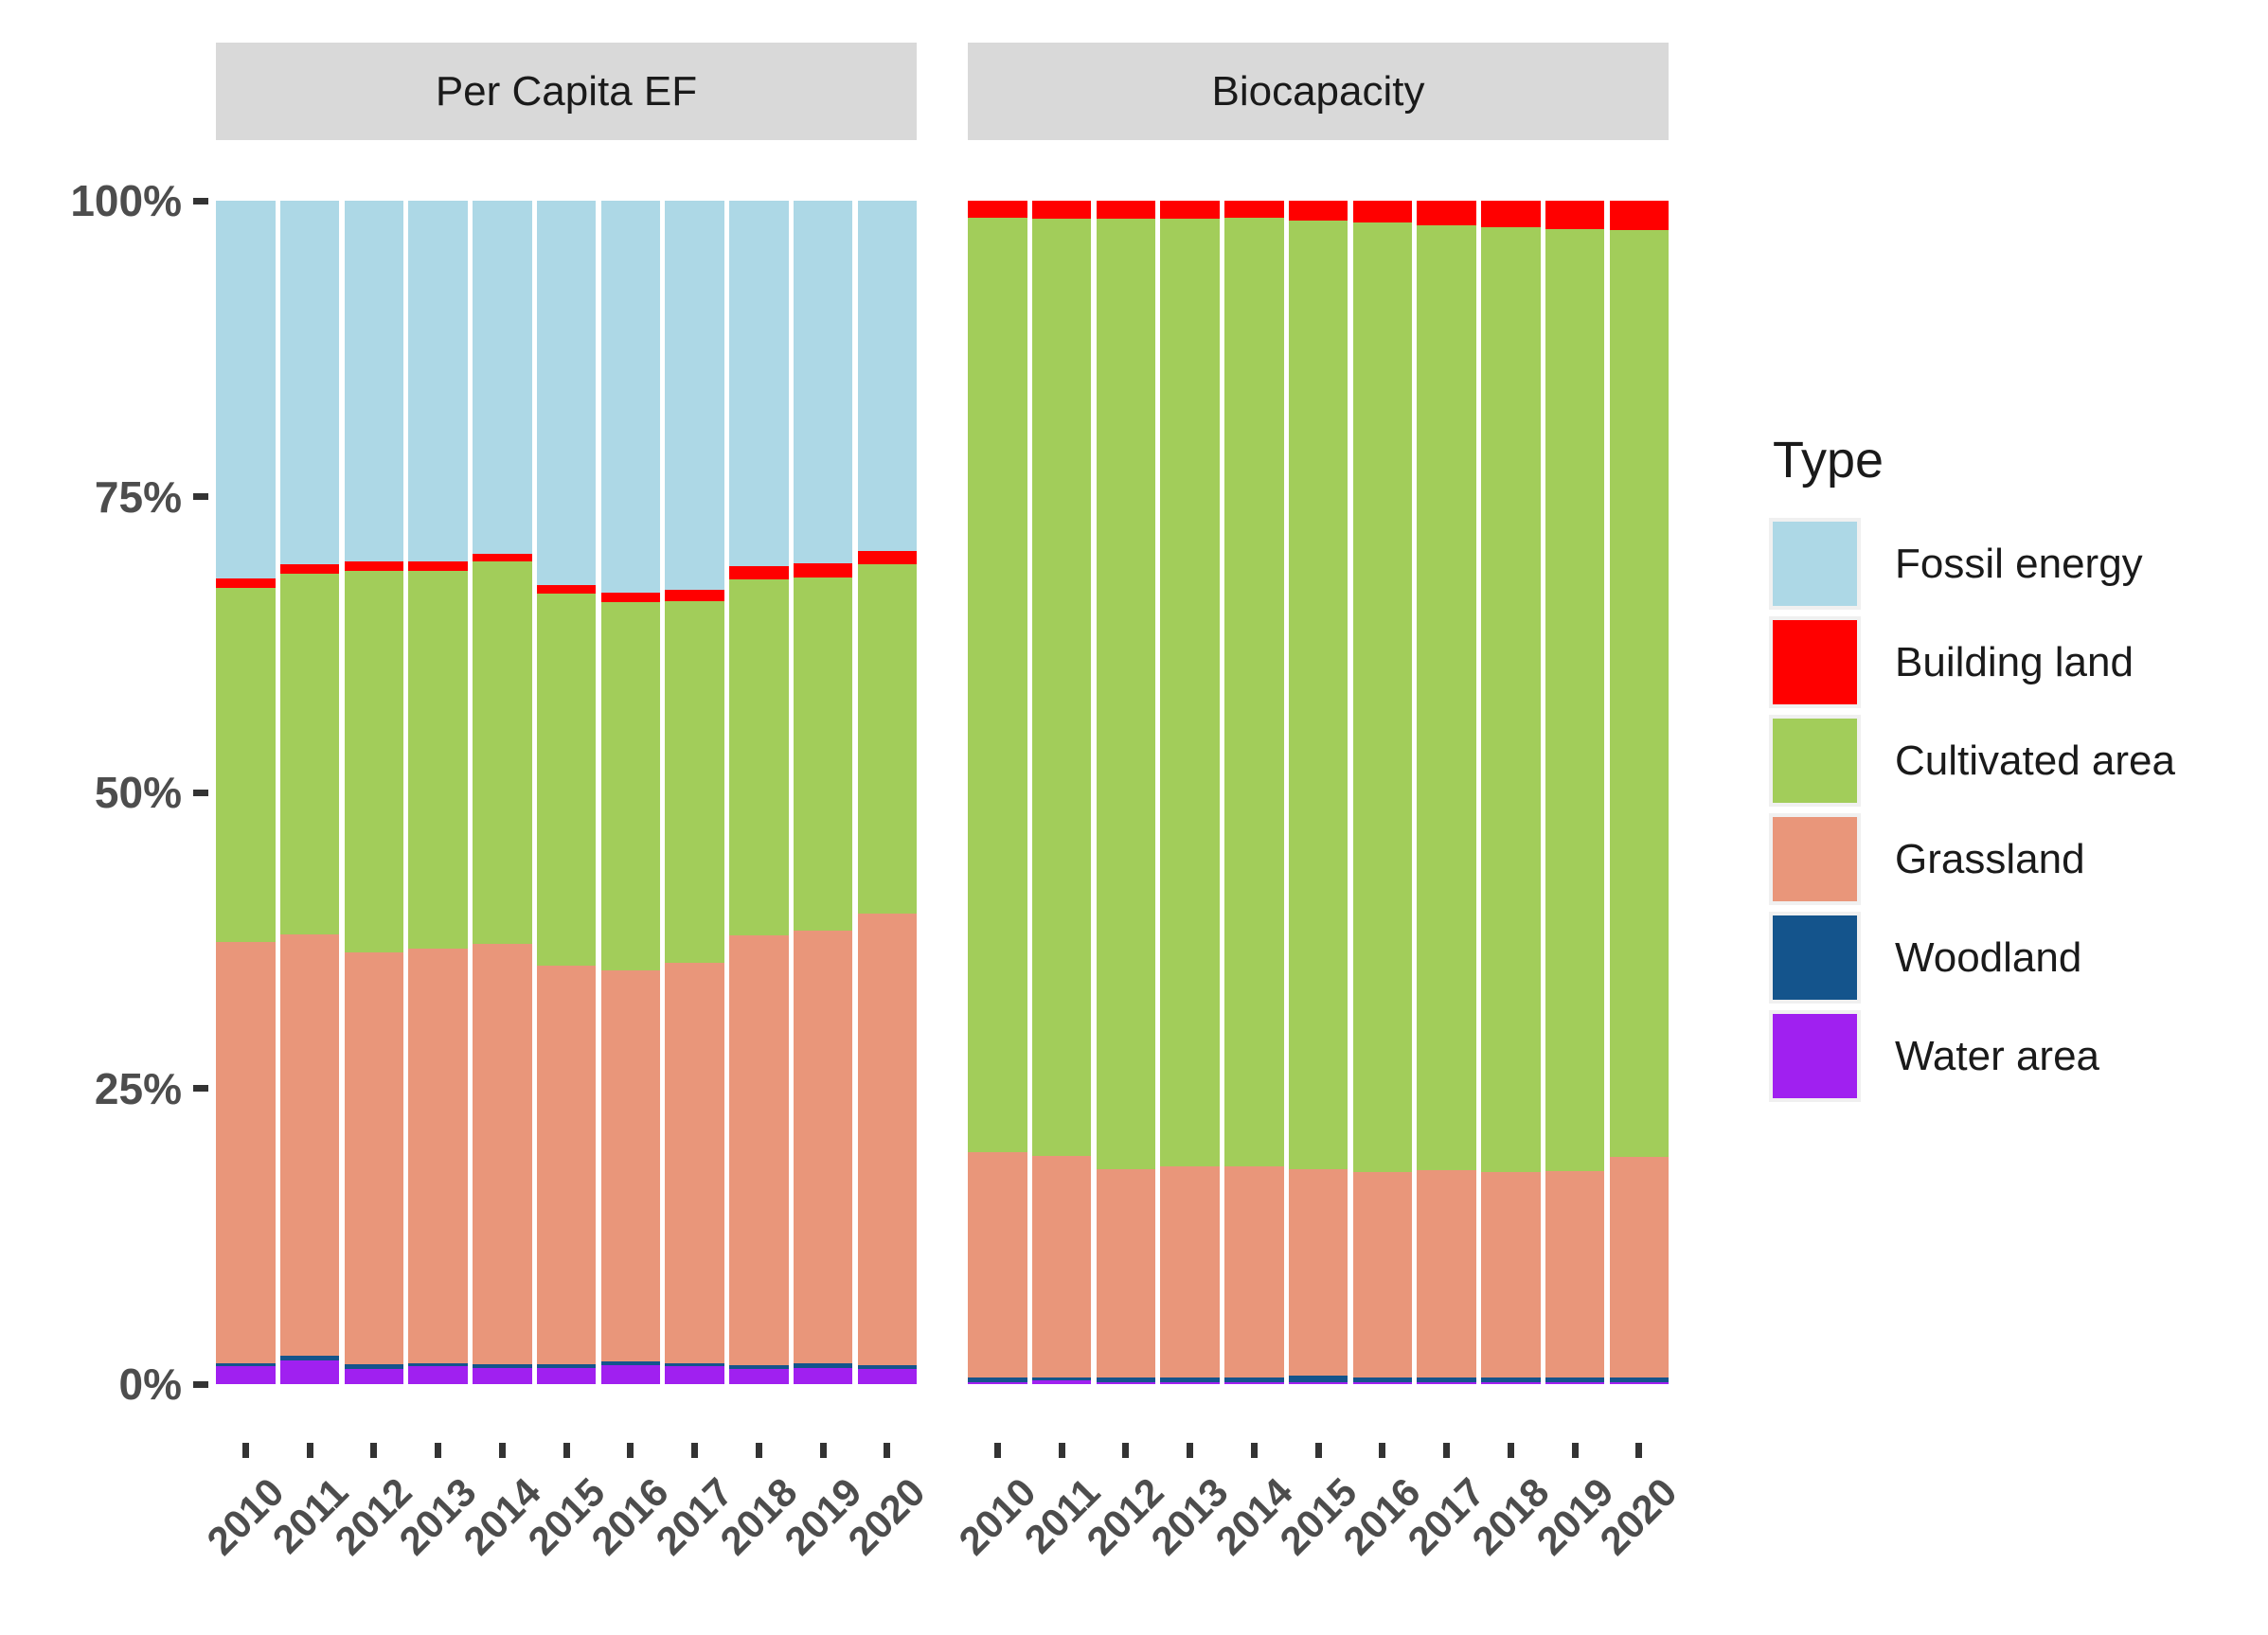 This screenshot has width=2268, height=1635. Describe the element at coordinates (1190, 792) in the screenshot. I see `bar-biocapacity-2013` at that location.